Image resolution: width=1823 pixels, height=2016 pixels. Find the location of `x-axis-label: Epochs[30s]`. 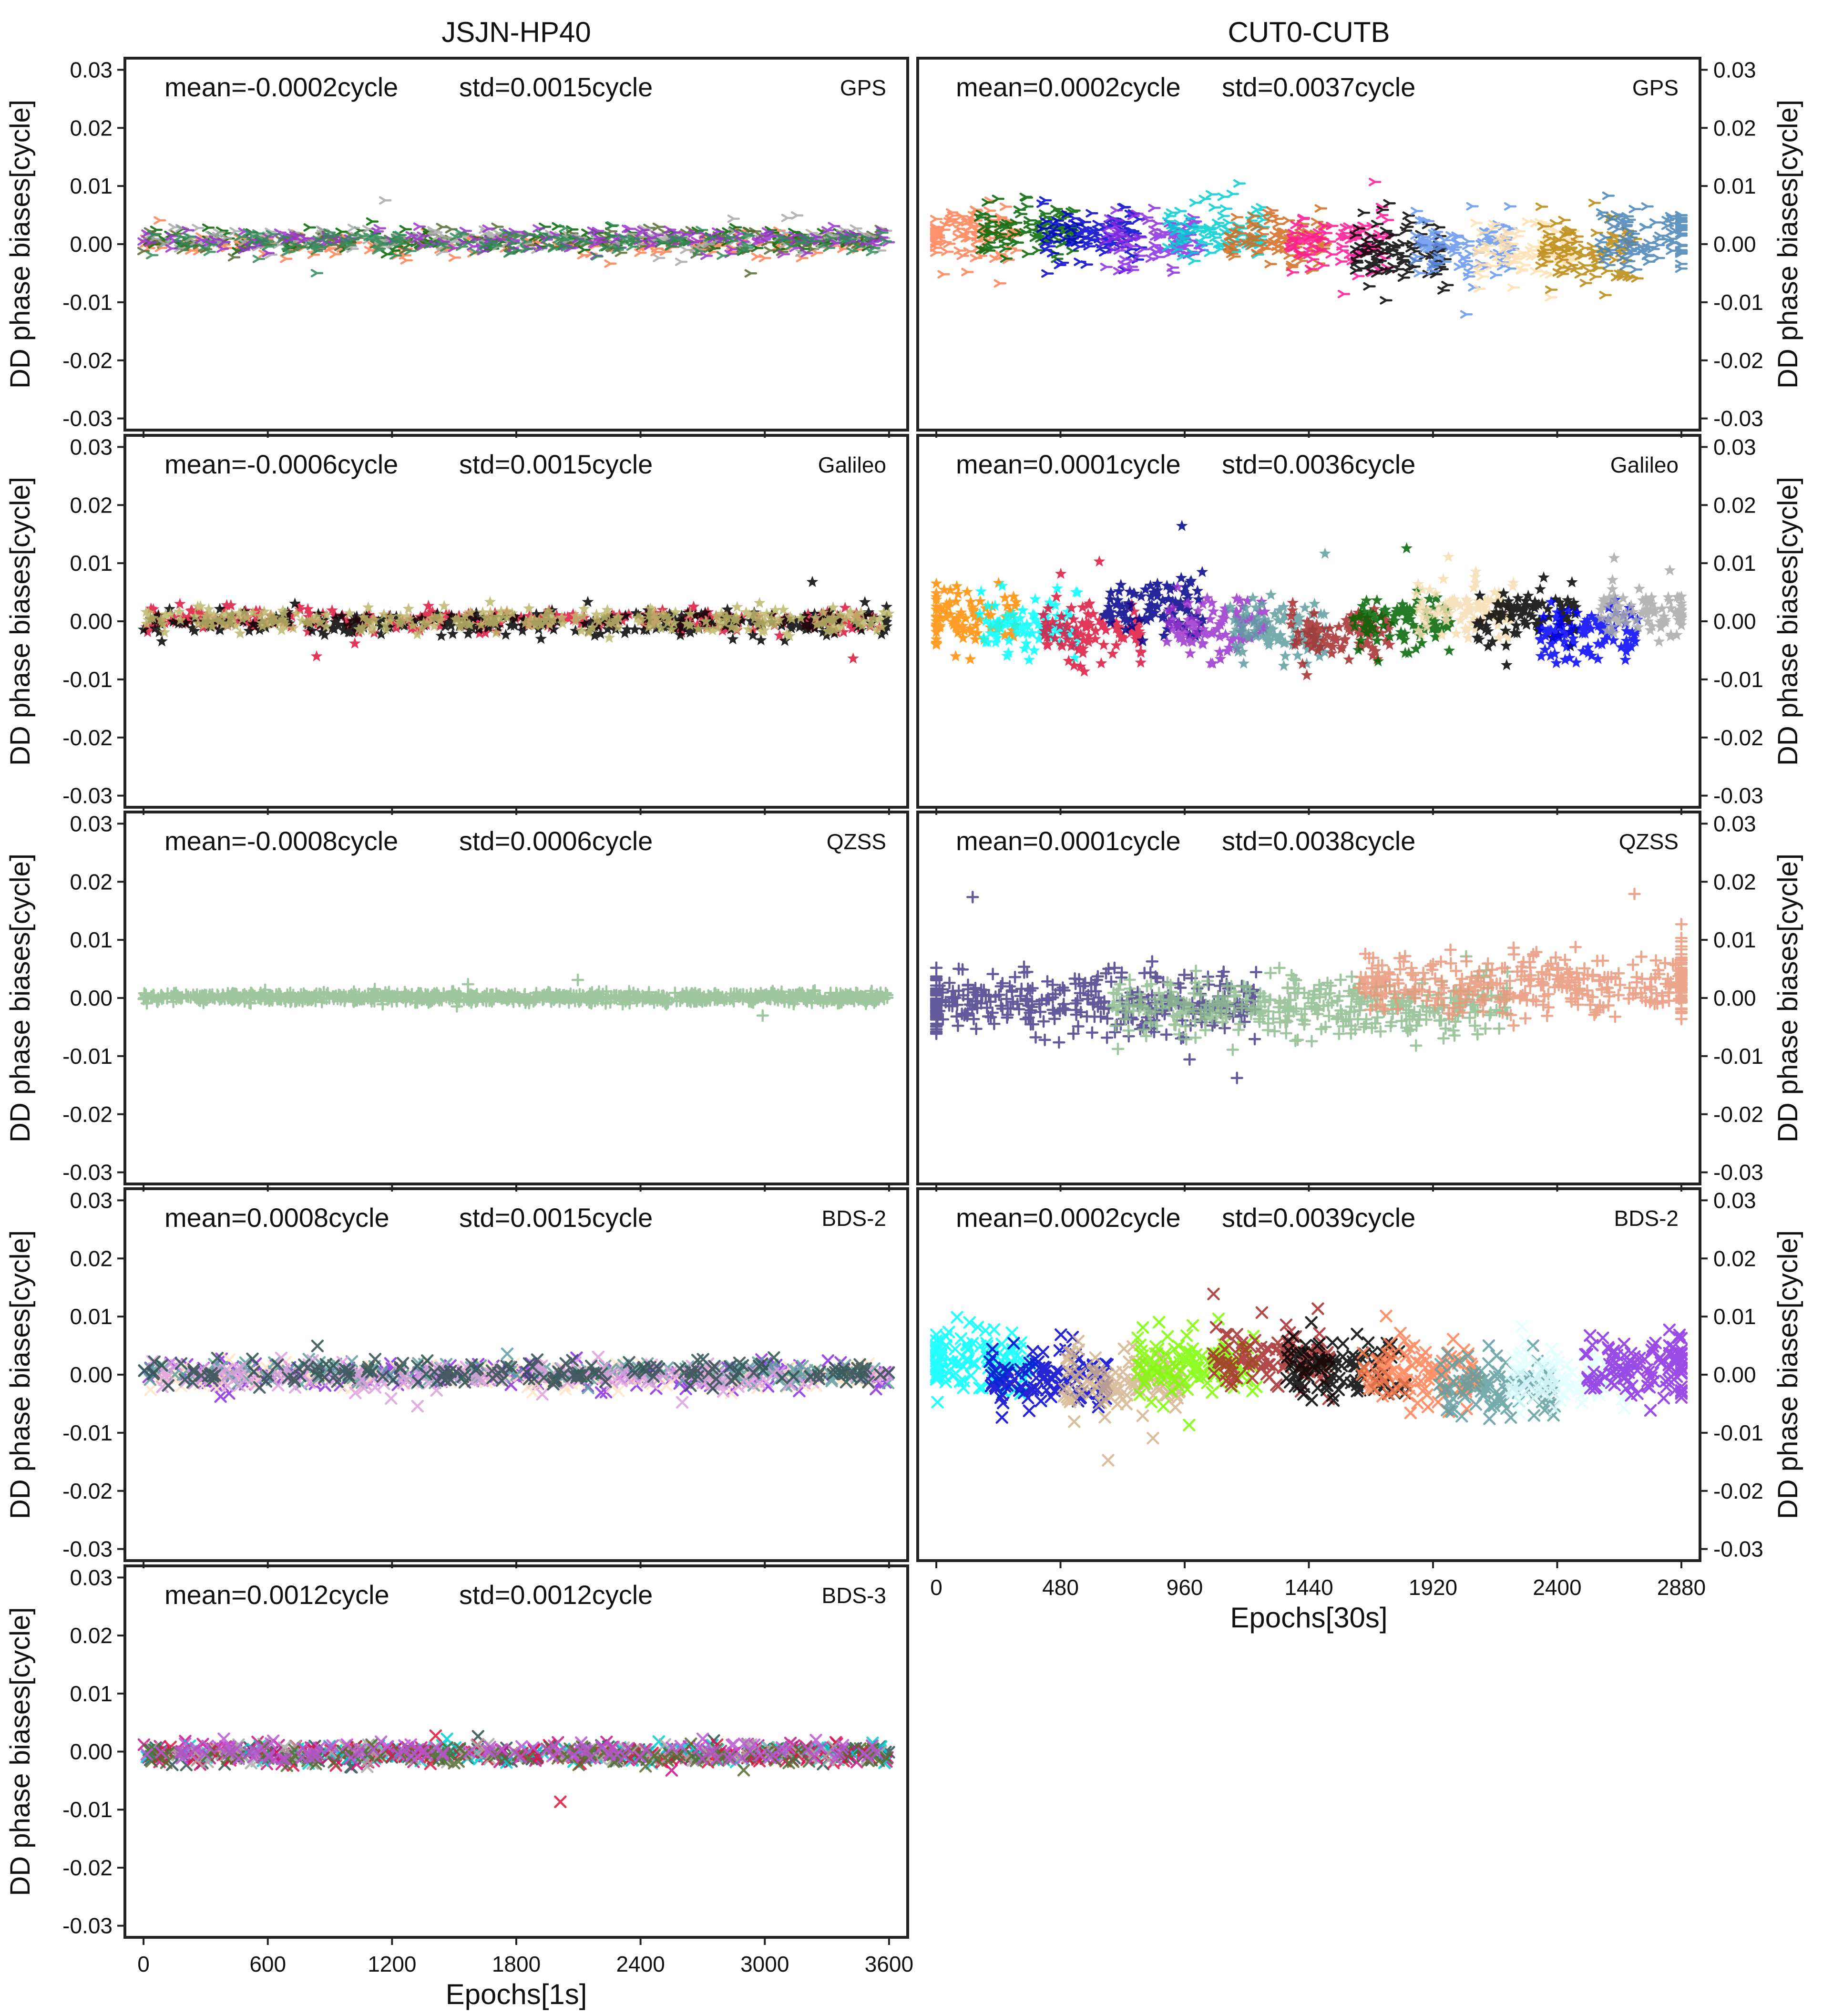

x-axis-label: Epochs[30s] is located at coordinates (1308, 1618).